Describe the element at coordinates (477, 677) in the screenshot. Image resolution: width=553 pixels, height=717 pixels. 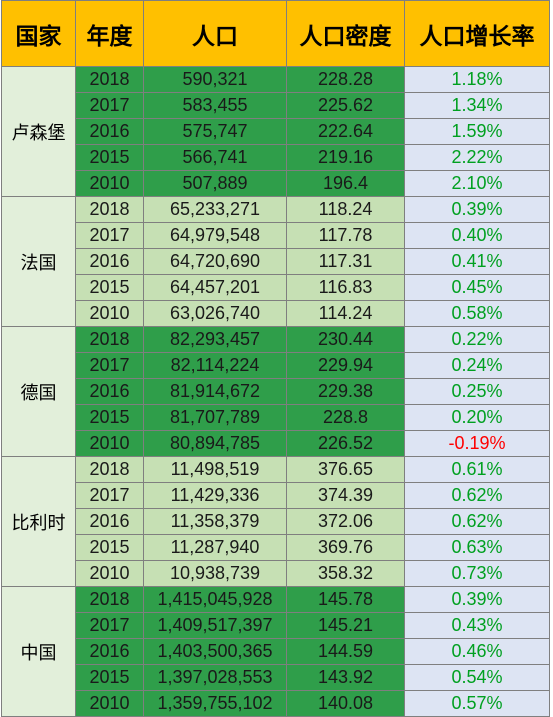
I see `growth-rate-cell: 0.54%` at that location.